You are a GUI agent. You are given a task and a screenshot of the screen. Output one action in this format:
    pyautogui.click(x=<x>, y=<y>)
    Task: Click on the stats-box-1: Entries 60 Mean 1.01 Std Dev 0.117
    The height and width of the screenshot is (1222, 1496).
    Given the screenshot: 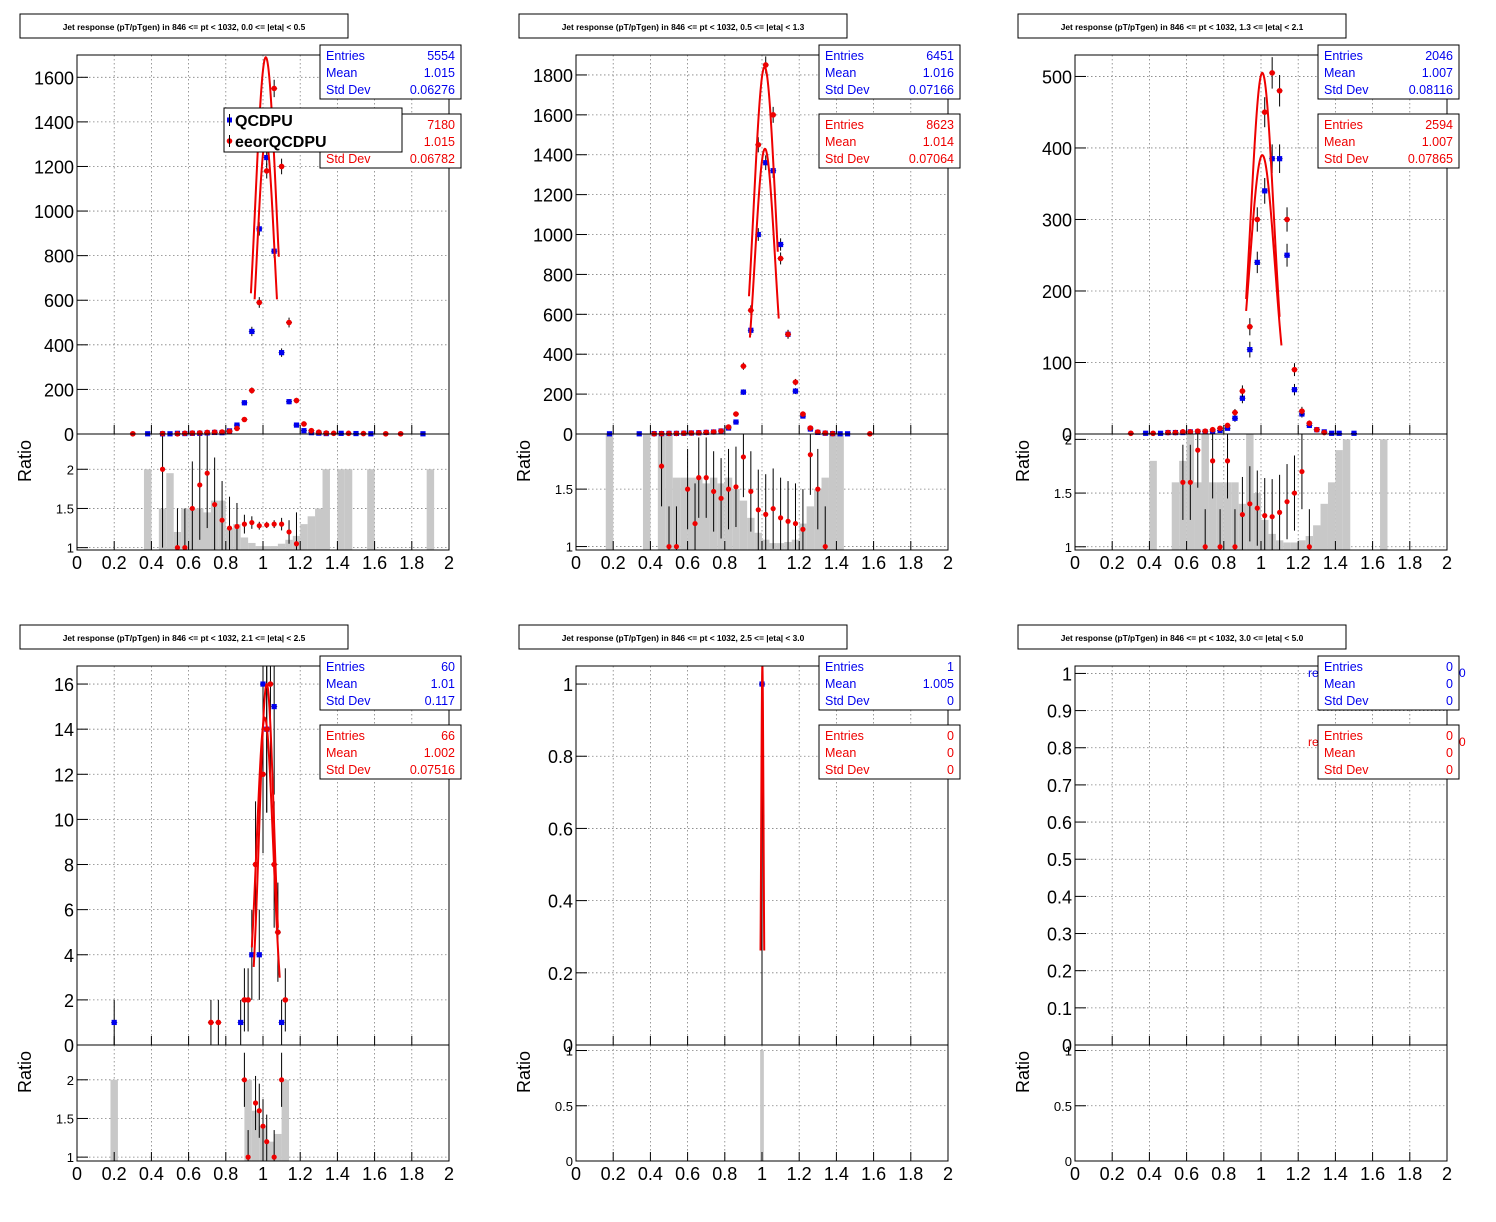 What is the action you would take?
    pyautogui.click(x=390, y=683)
    